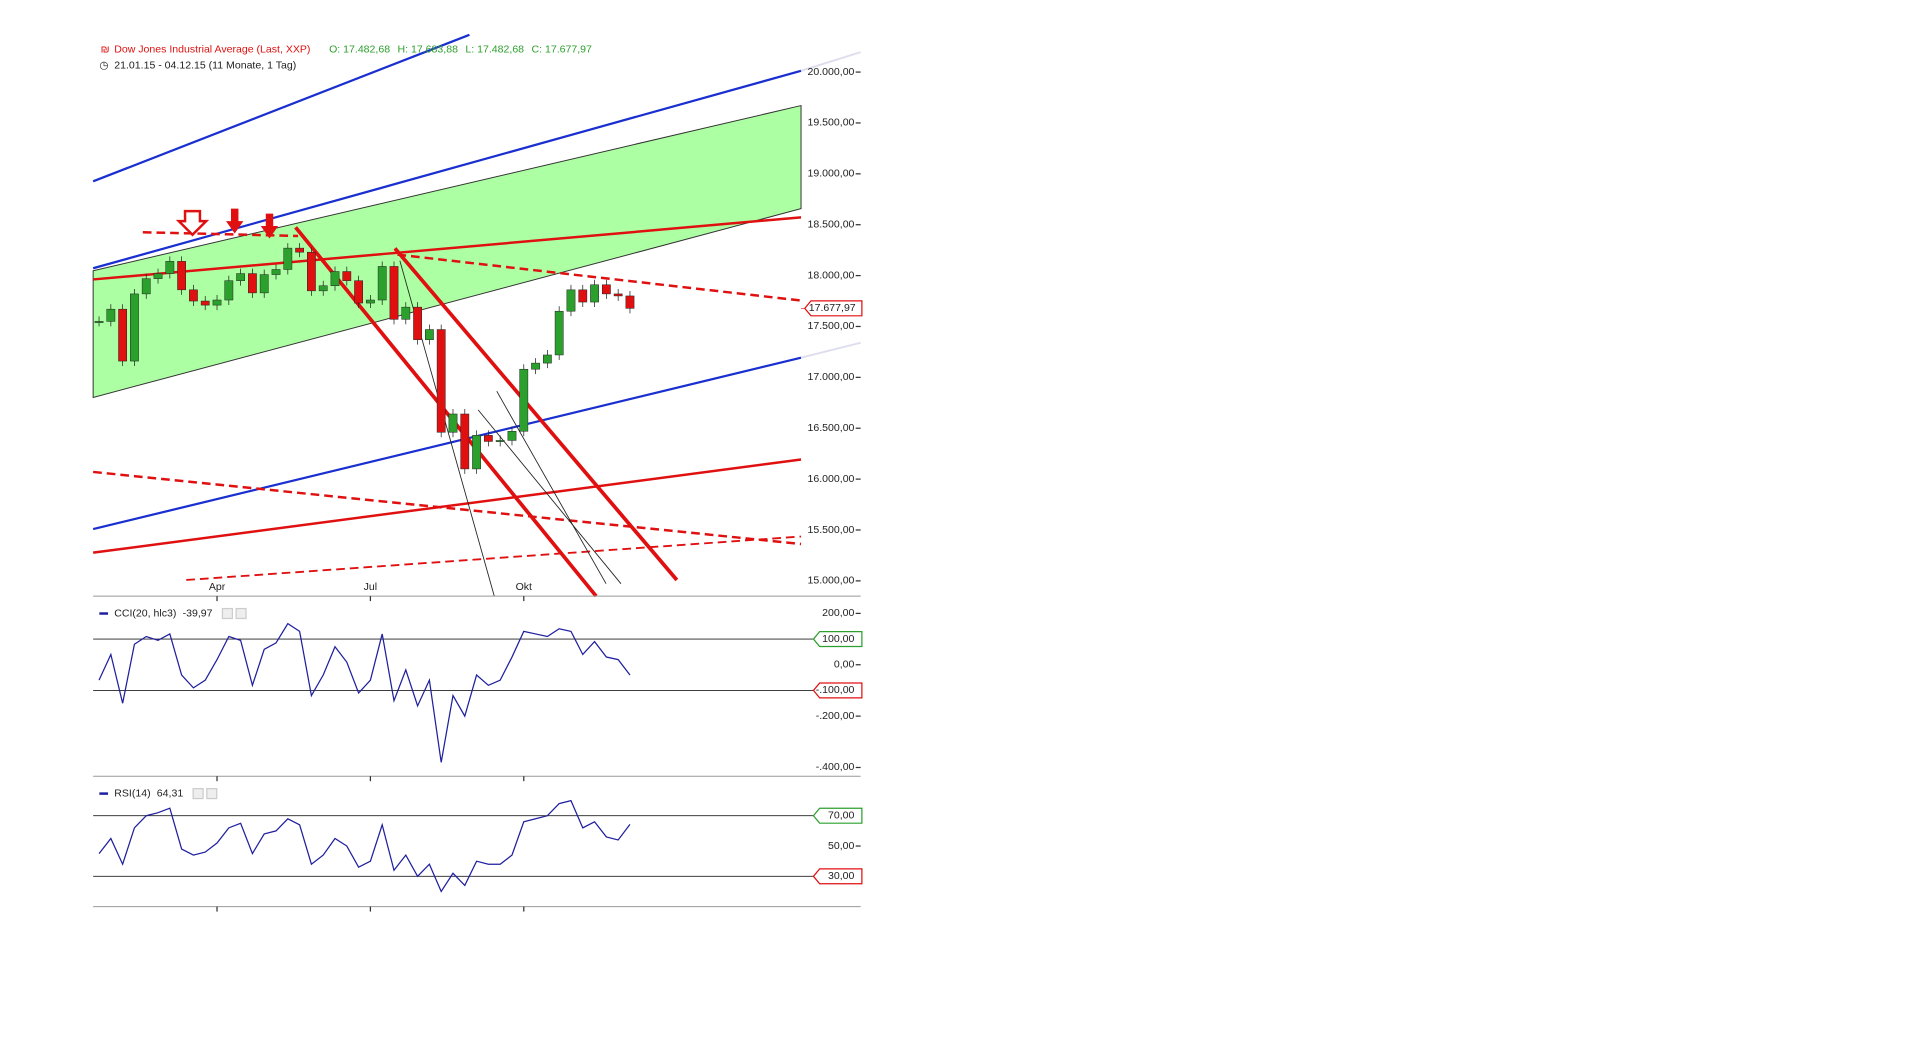 This screenshot has width=1920, height=1040. Describe the element at coordinates (841, 876) in the screenshot. I see `level-label: 30,00` at that location.